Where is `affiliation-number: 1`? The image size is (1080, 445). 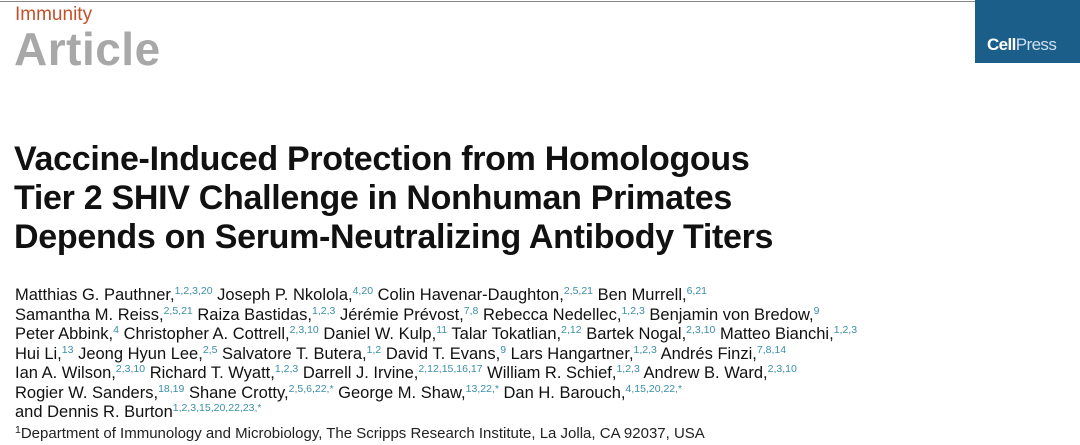
affiliation-number: 1 is located at coordinates (18, 430).